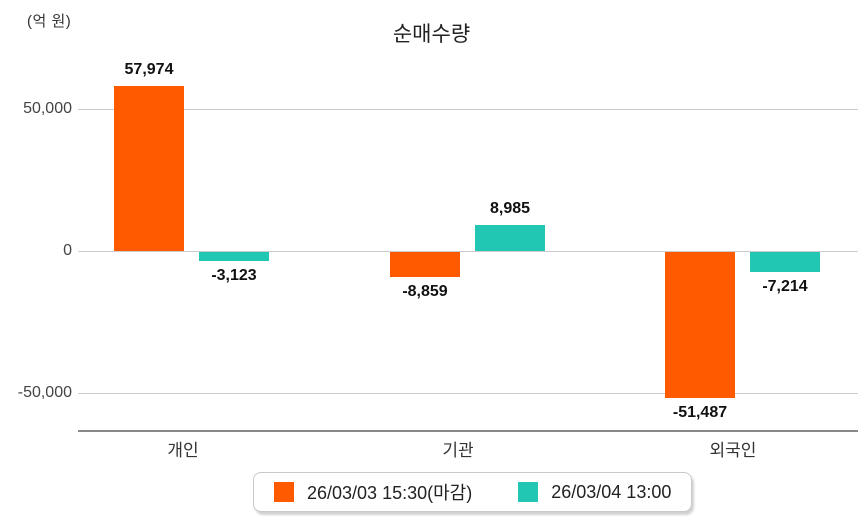 The width and height of the screenshot is (863, 520). I want to click on series2-swatch-icon, so click(528, 492).